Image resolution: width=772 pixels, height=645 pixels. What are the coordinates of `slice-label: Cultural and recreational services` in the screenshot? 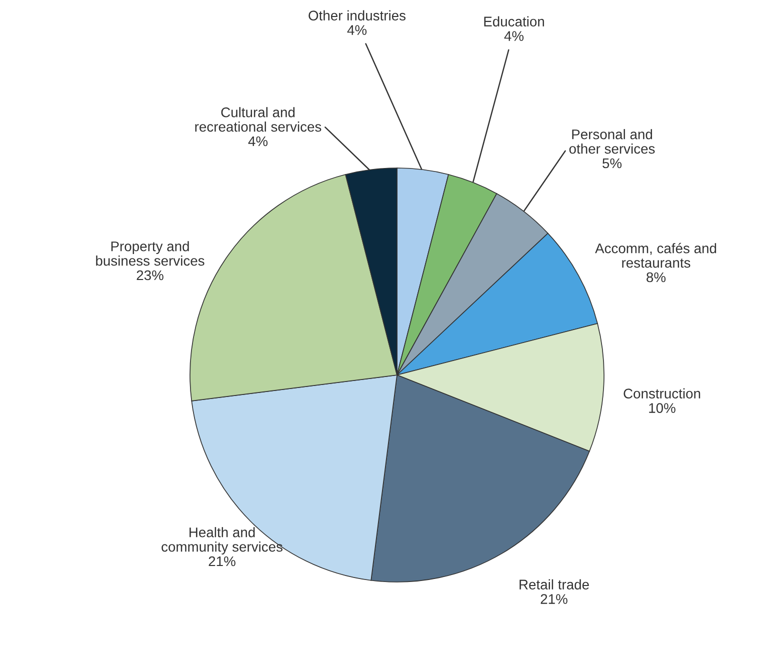 It's located at (258, 119).